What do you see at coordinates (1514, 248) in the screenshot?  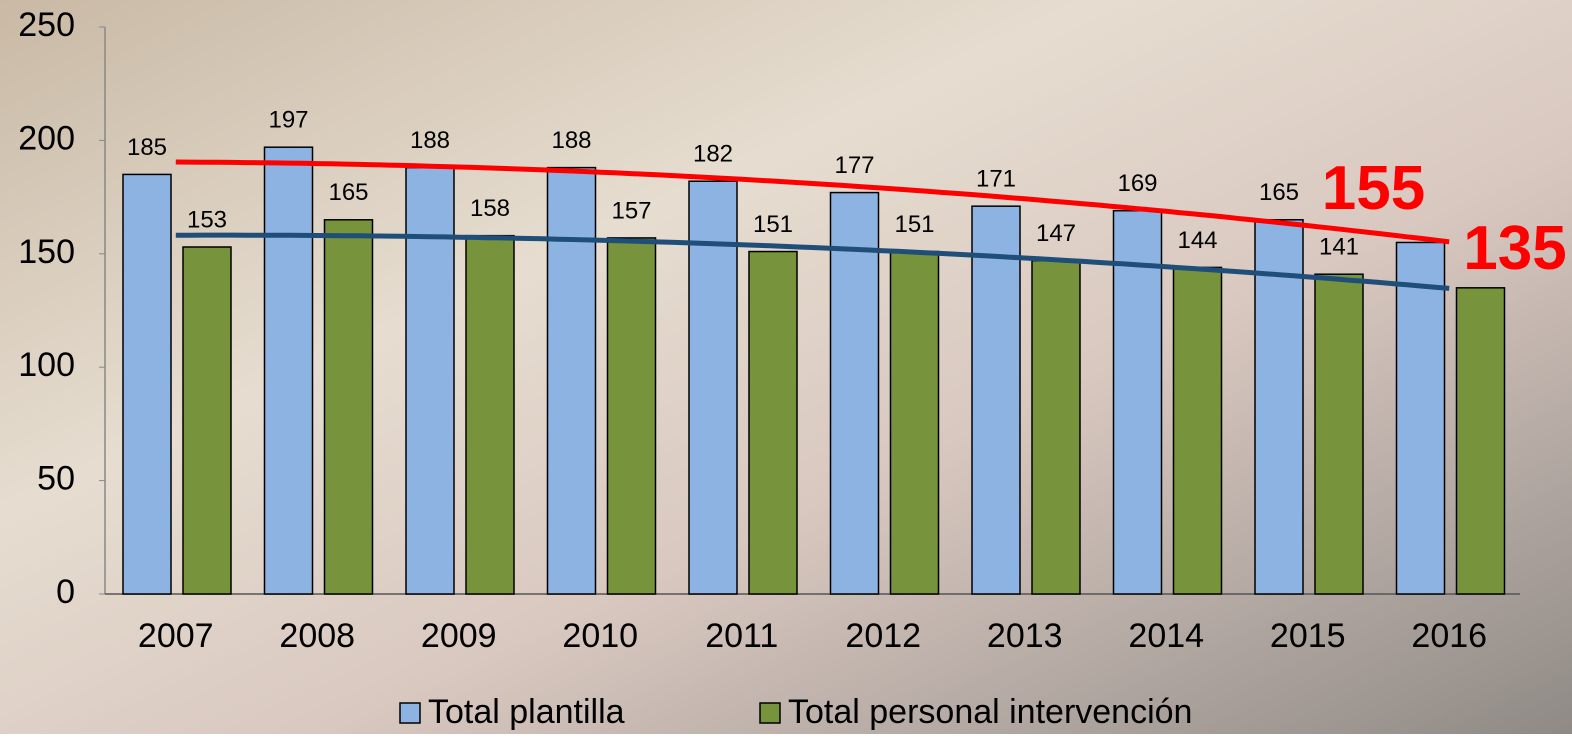 I see `highlight-label: 135` at bounding box center [1514, 248].